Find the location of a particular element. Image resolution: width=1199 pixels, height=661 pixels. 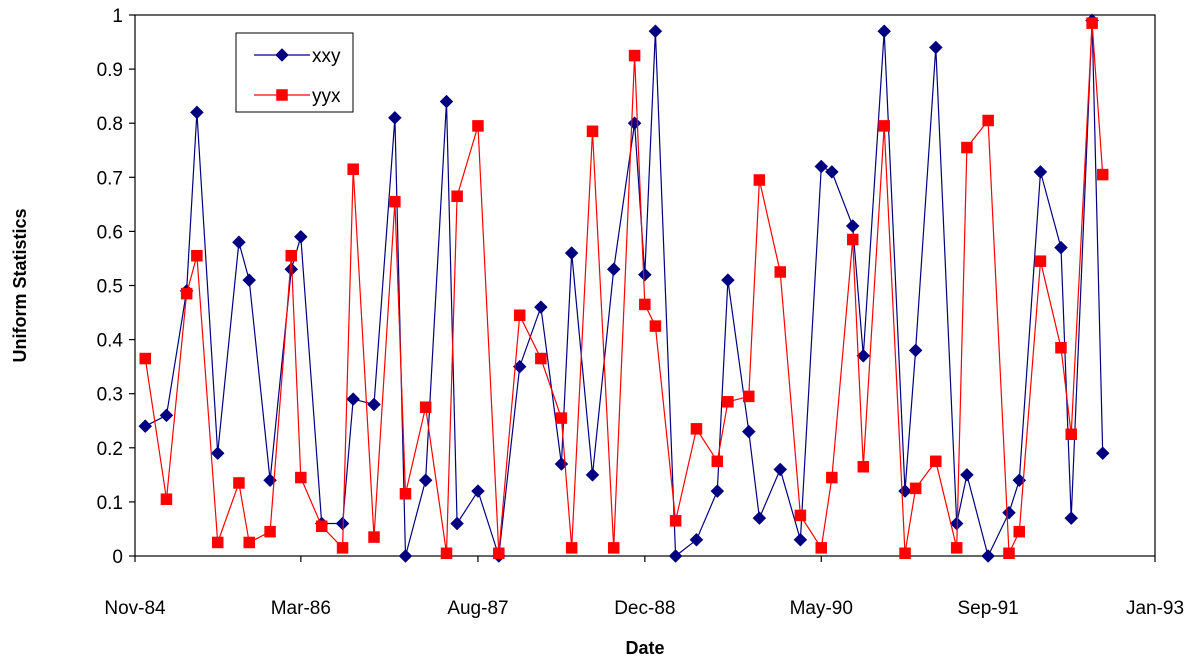

legend-marker-yyx is located at coordinates (282, 95).